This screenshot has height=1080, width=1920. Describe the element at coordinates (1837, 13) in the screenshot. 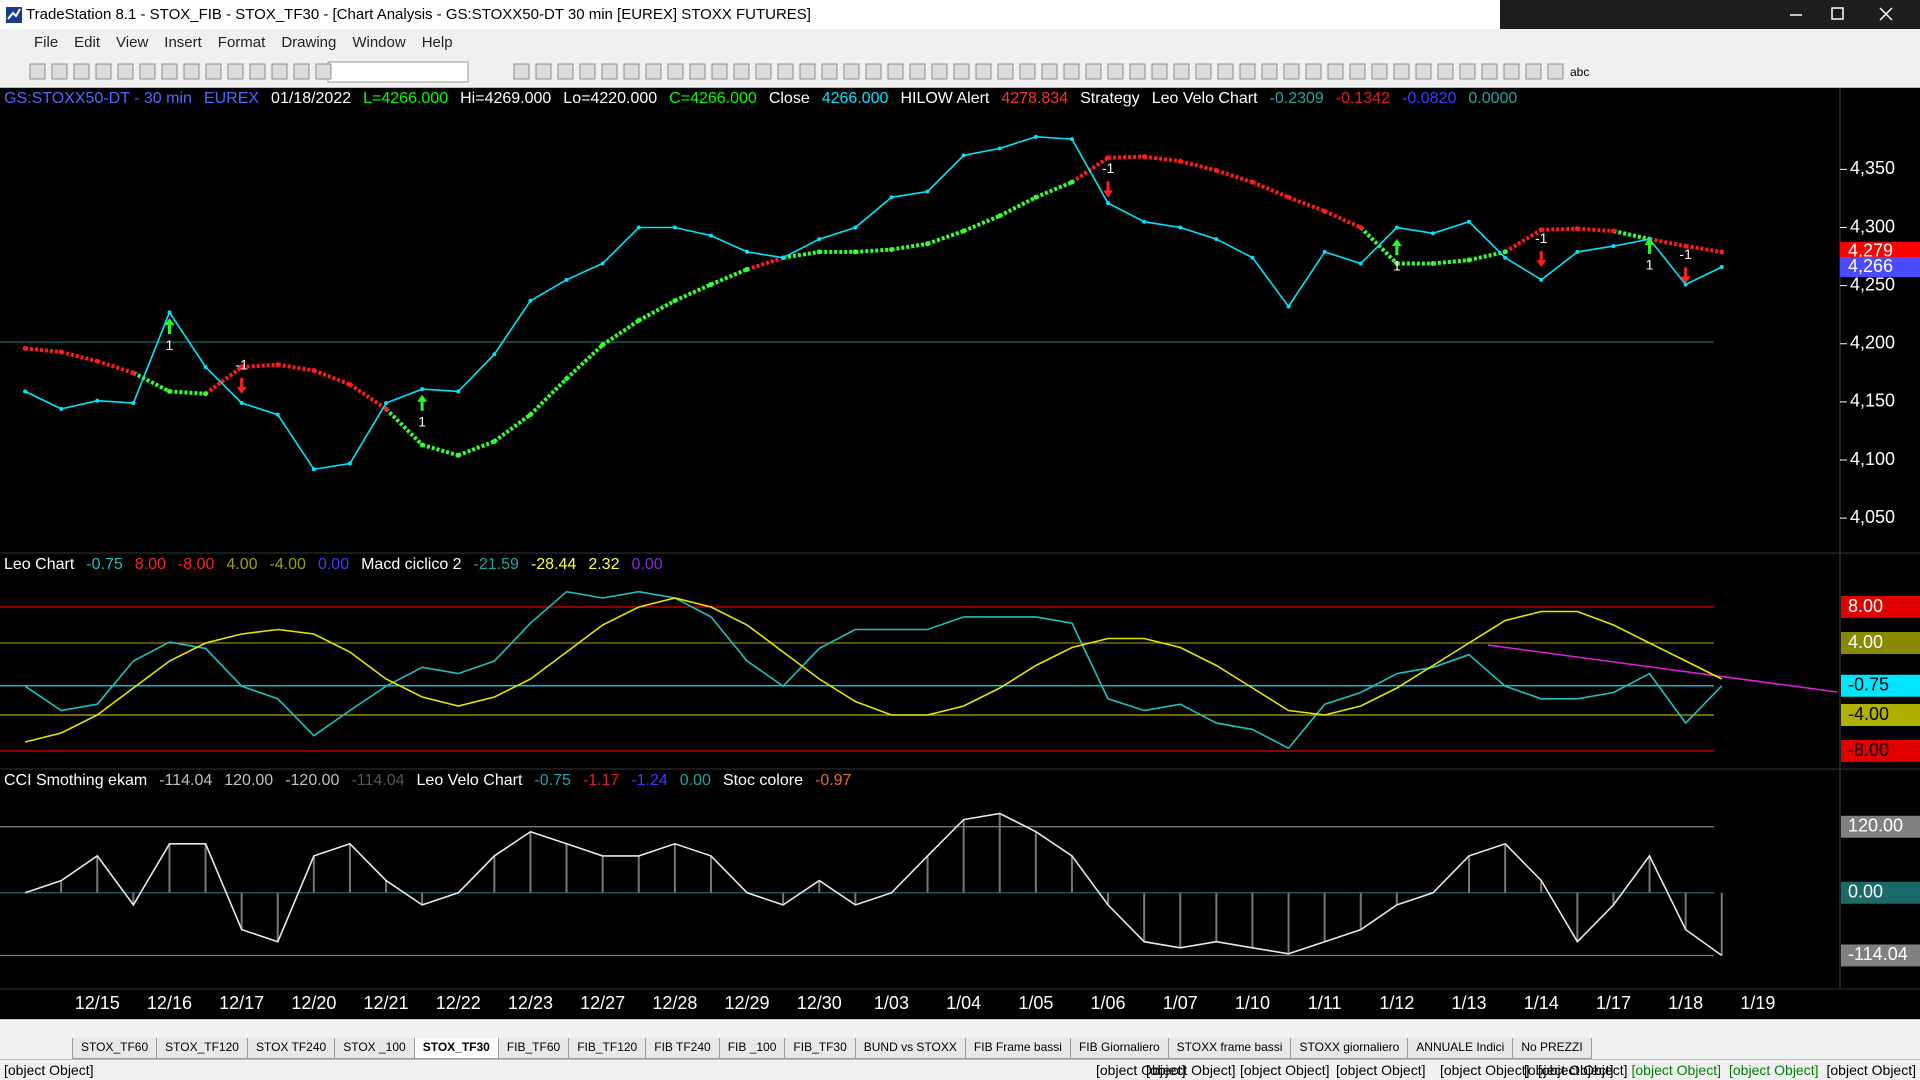

I see `maximize` at that location.